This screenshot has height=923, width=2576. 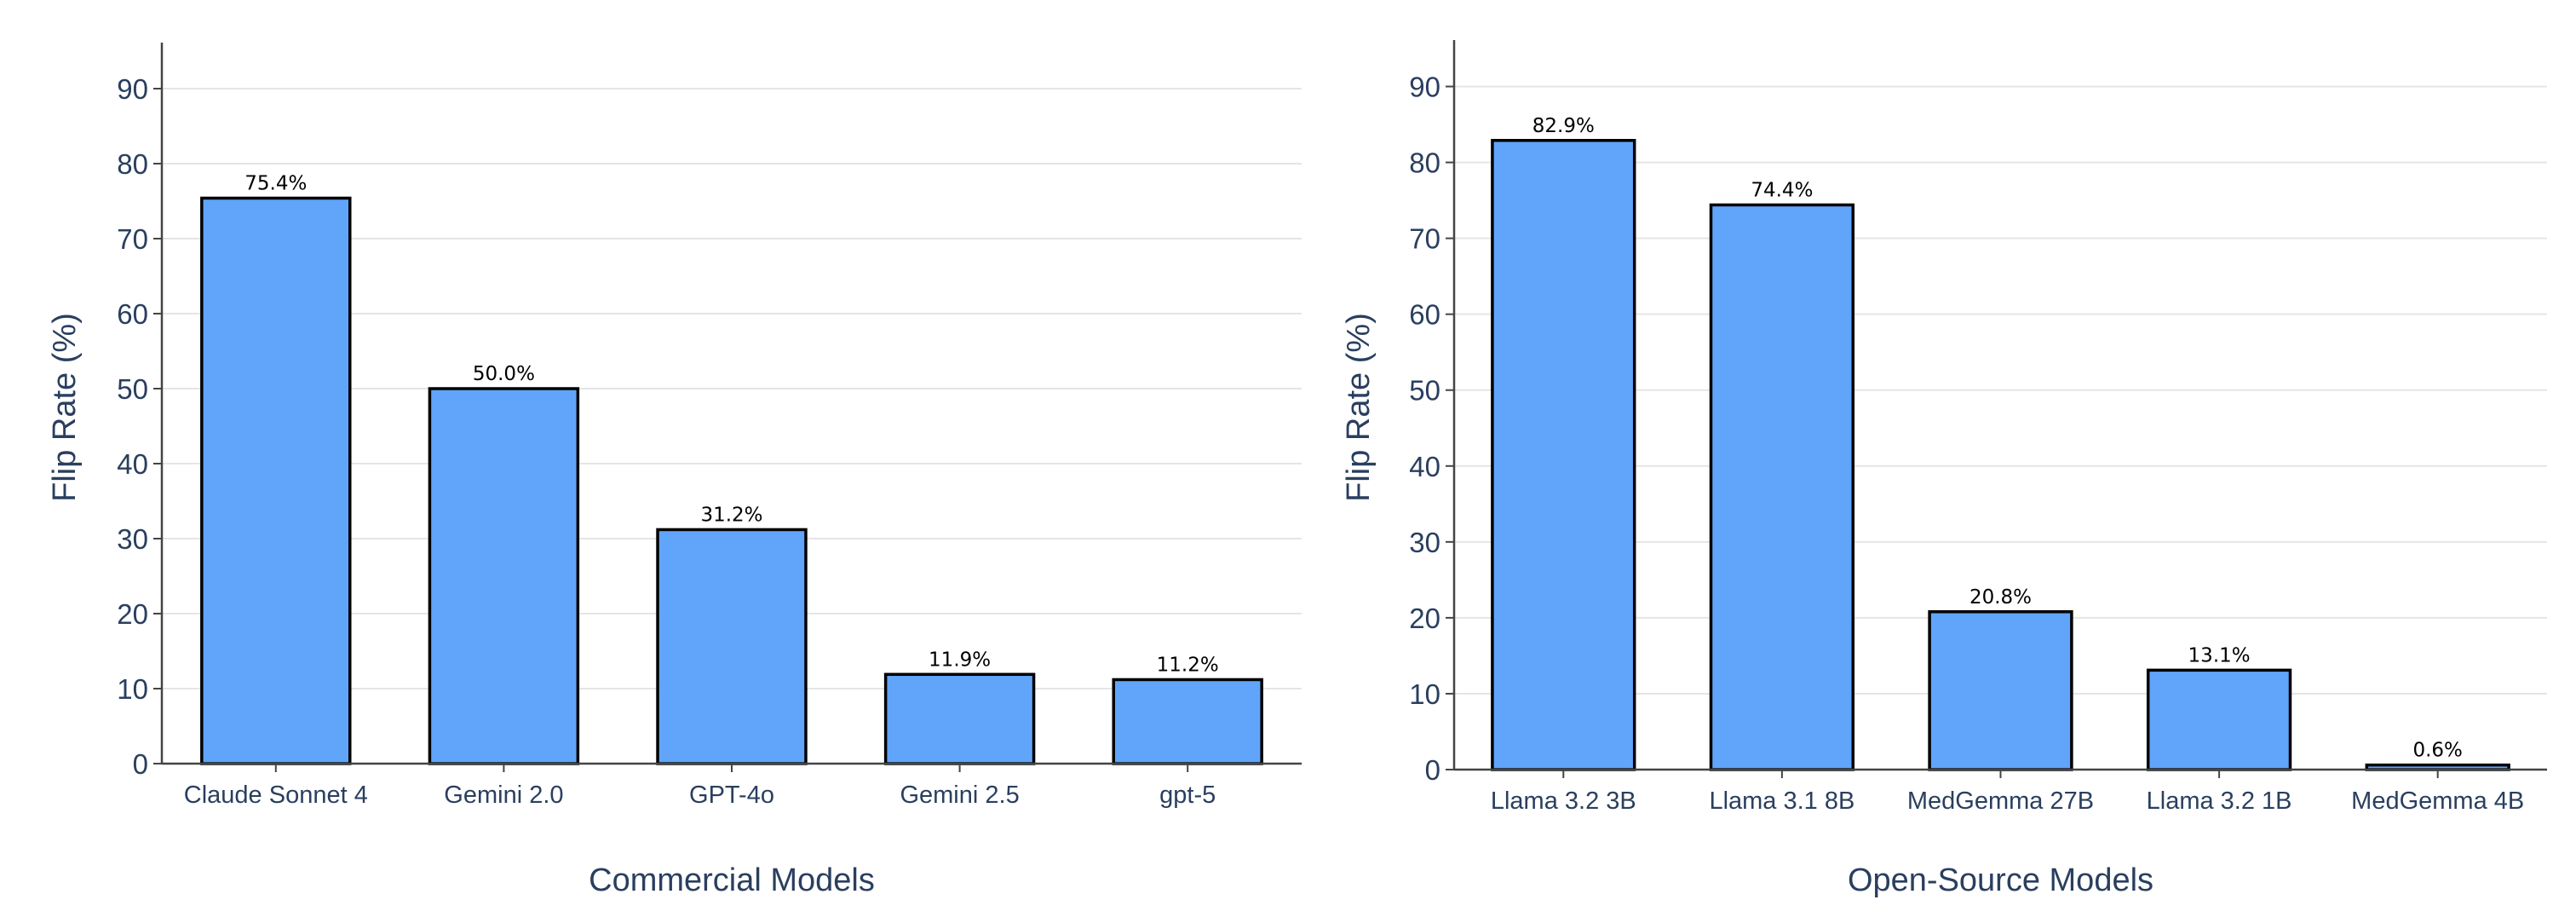 I want to click on panel-2-y-tick-label: 30, so click(x=1425, y=542).